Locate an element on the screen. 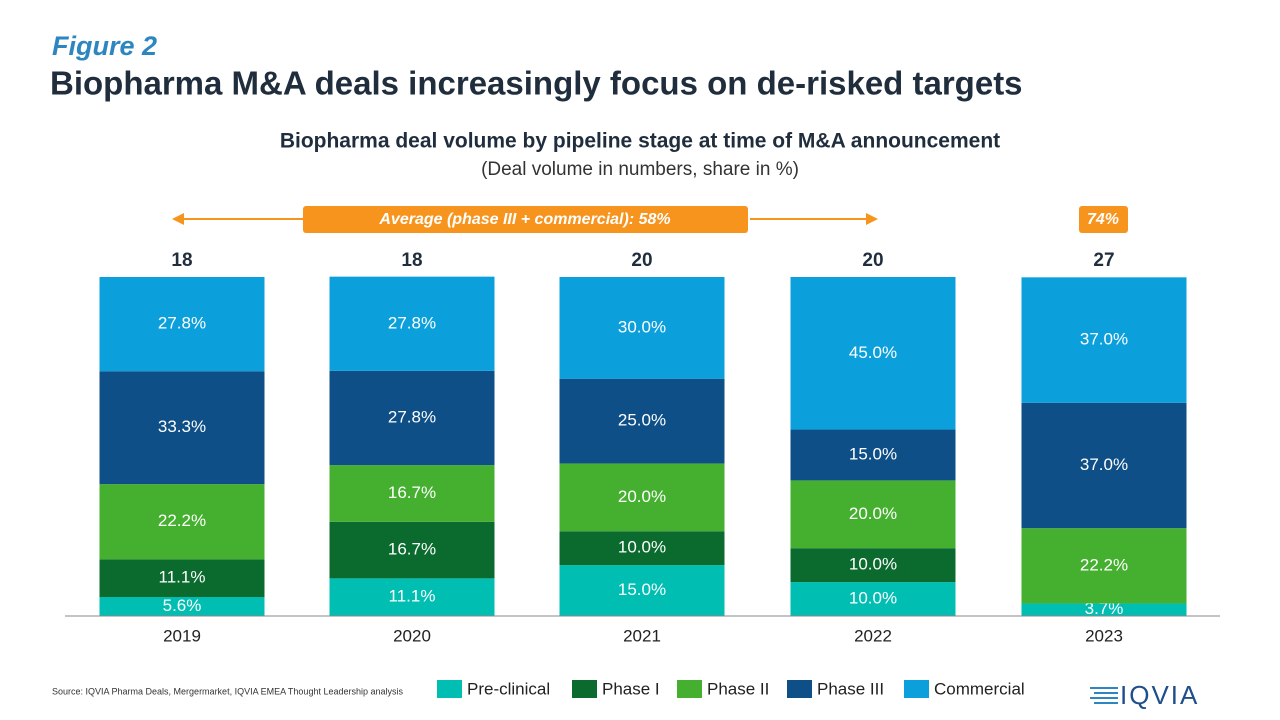  x-tick-label: 2020 is located at coordinates (412, 635).